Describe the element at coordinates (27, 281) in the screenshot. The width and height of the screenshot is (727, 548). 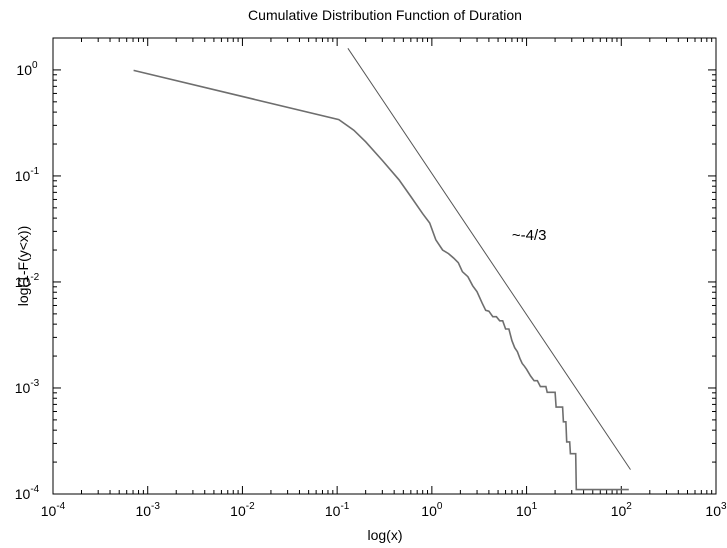
I see `y-tick-label: 10⁻²` at that location.